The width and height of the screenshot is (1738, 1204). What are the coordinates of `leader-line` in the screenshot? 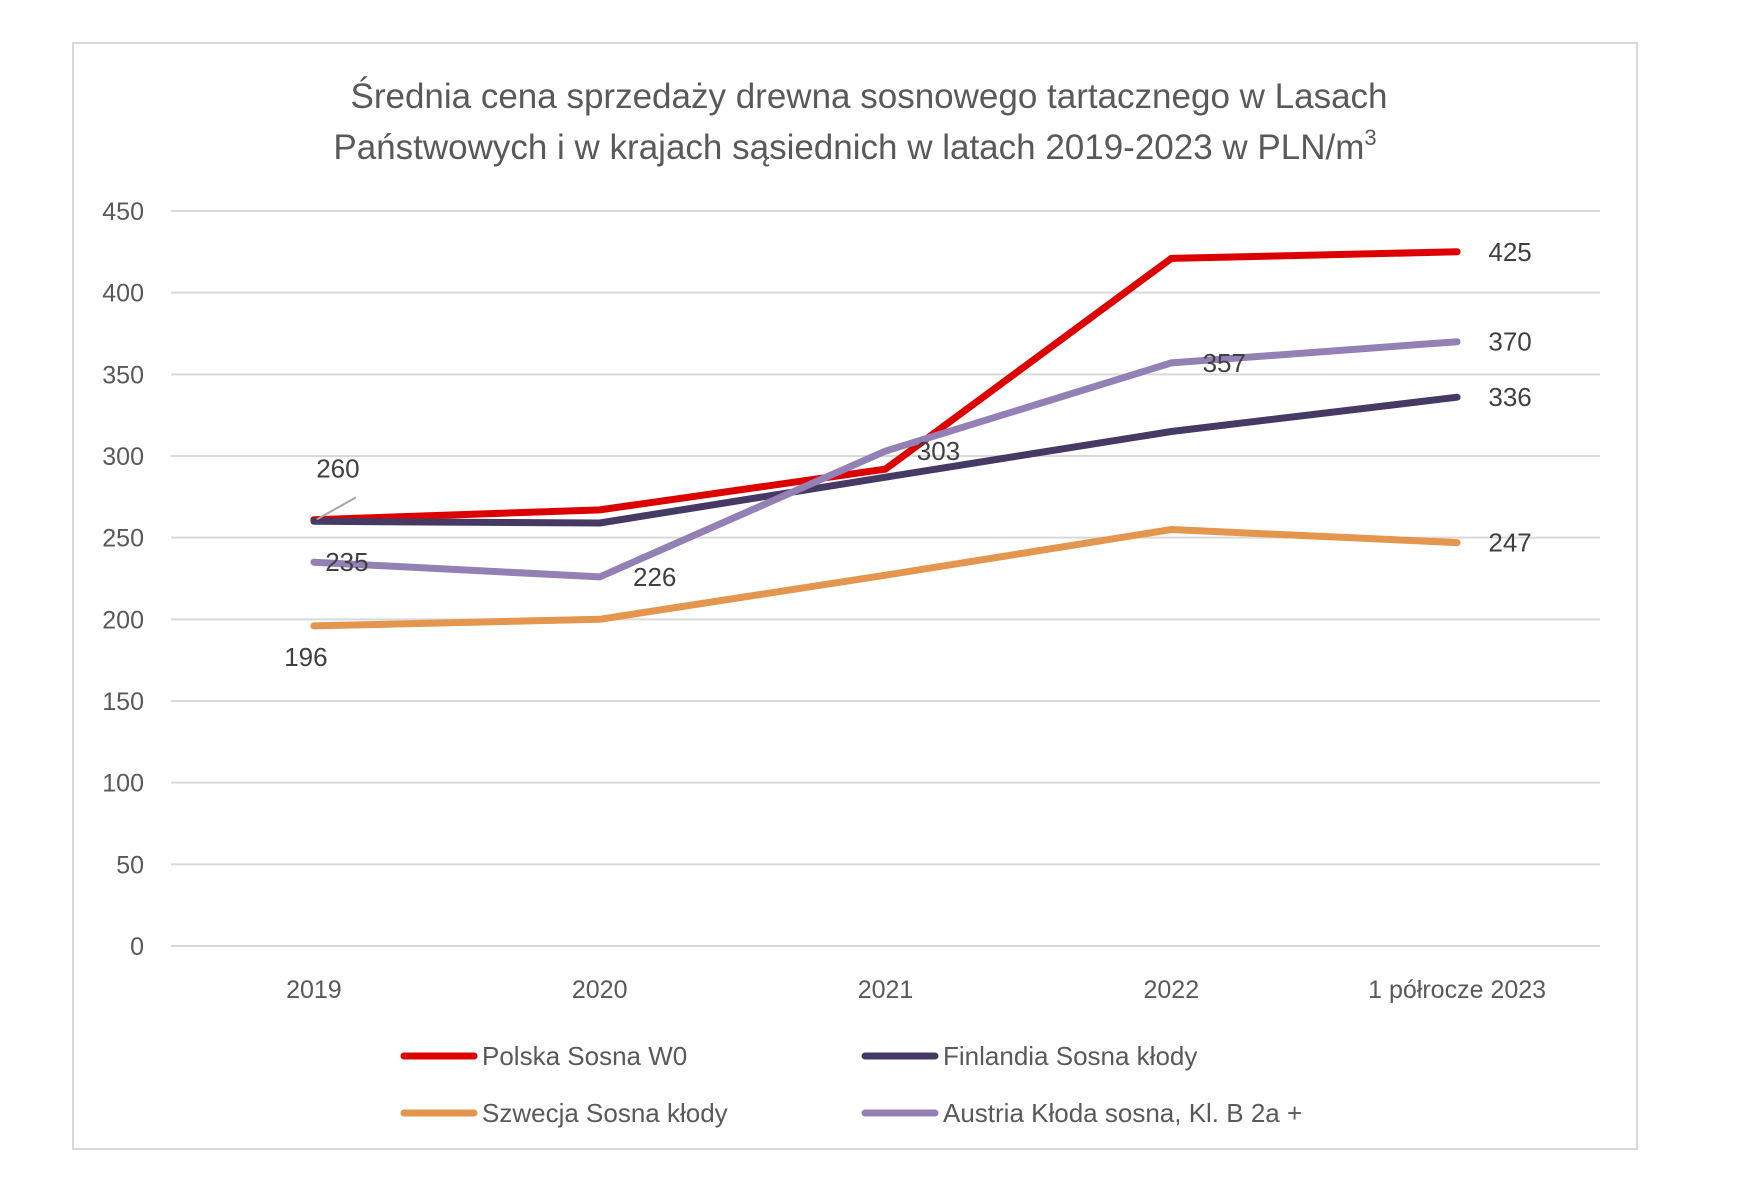 It's located at (336, 508).